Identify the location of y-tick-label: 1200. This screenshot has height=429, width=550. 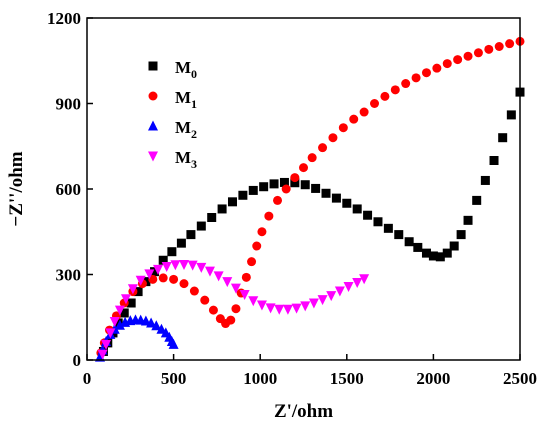
(64, 18).